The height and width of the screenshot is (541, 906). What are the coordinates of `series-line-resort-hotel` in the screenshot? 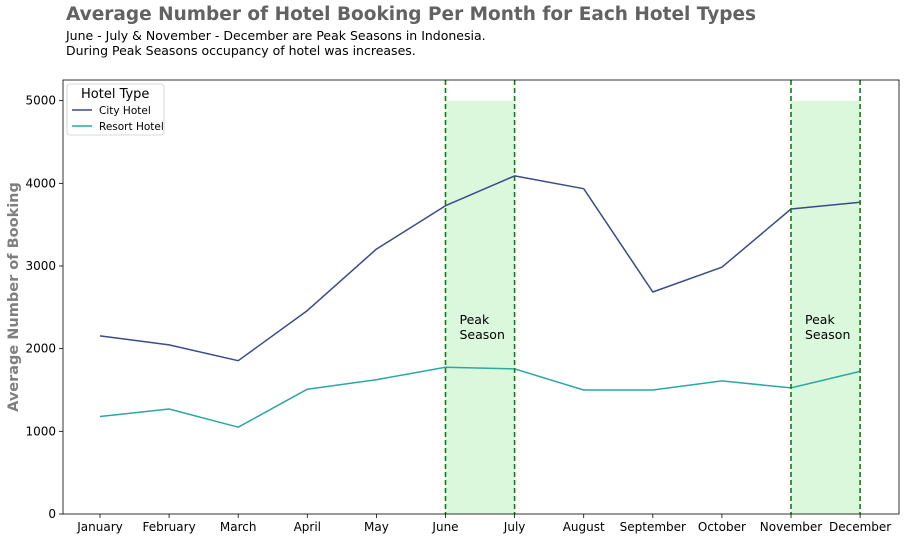 It's located at (480, 397).